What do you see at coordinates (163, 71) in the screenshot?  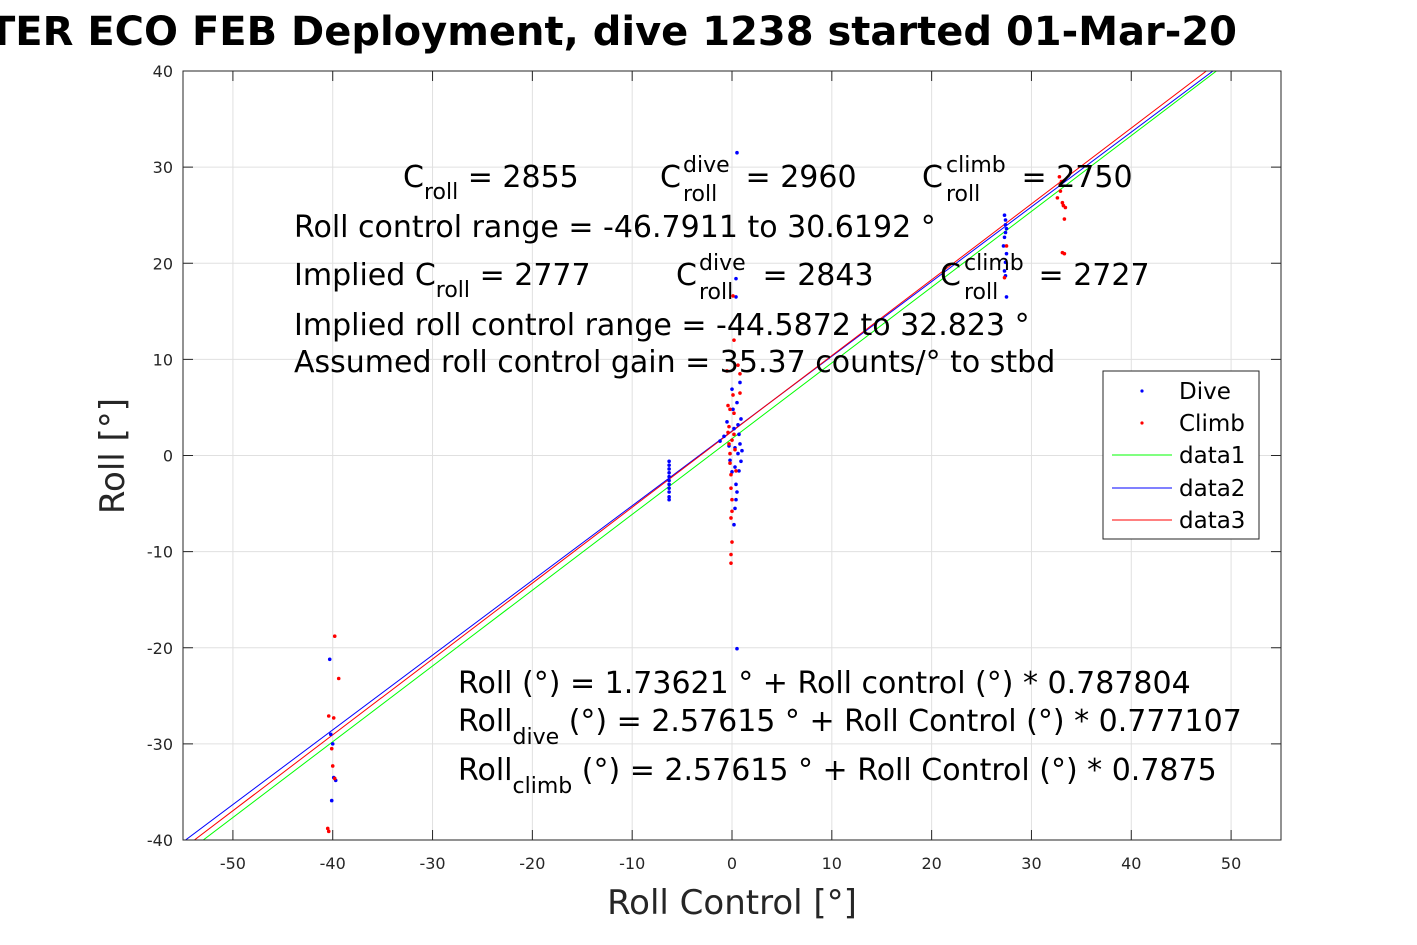 I see `y-tick-label: 40` at bounding box center [163, 71].